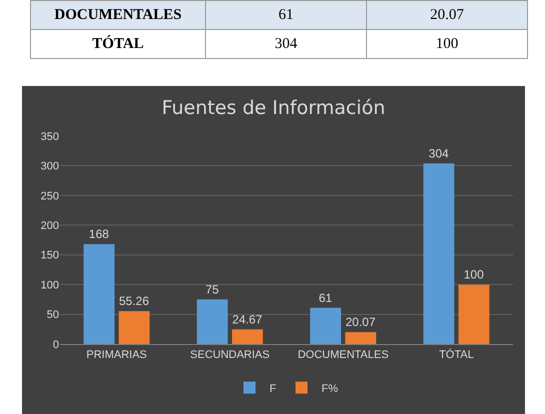 The image size is (545, 414). What do you see at coordinates (247, 319) in the screenshot?
I see `data-label: 24.67` at bounding box center [247, 319].